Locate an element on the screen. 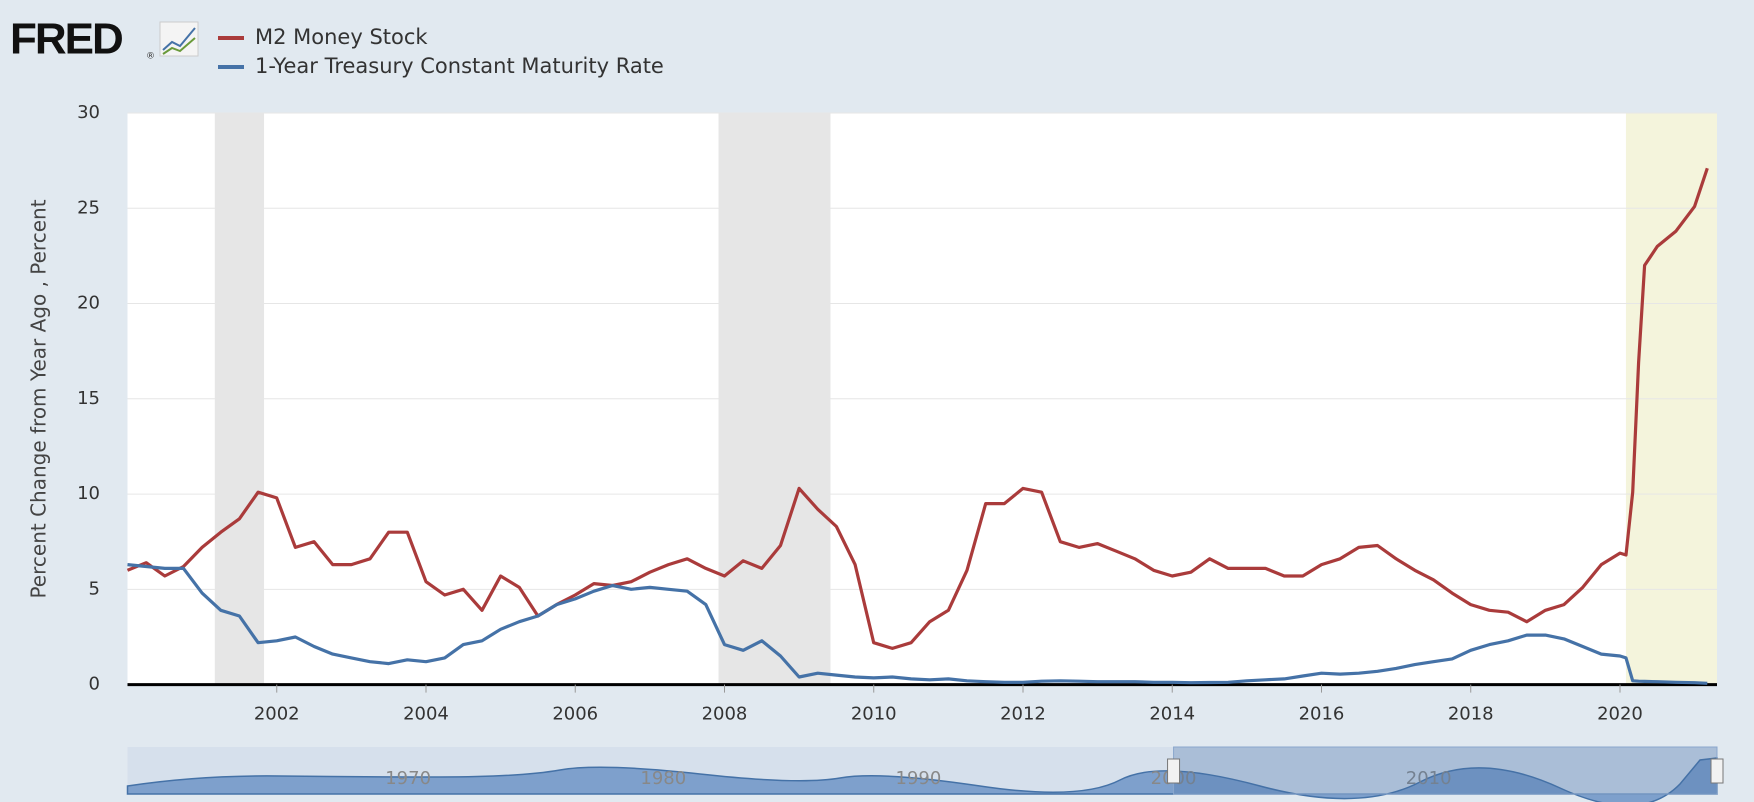 The image size is (1754, 802). navigator-selection is located at coordinates (1445, 770).